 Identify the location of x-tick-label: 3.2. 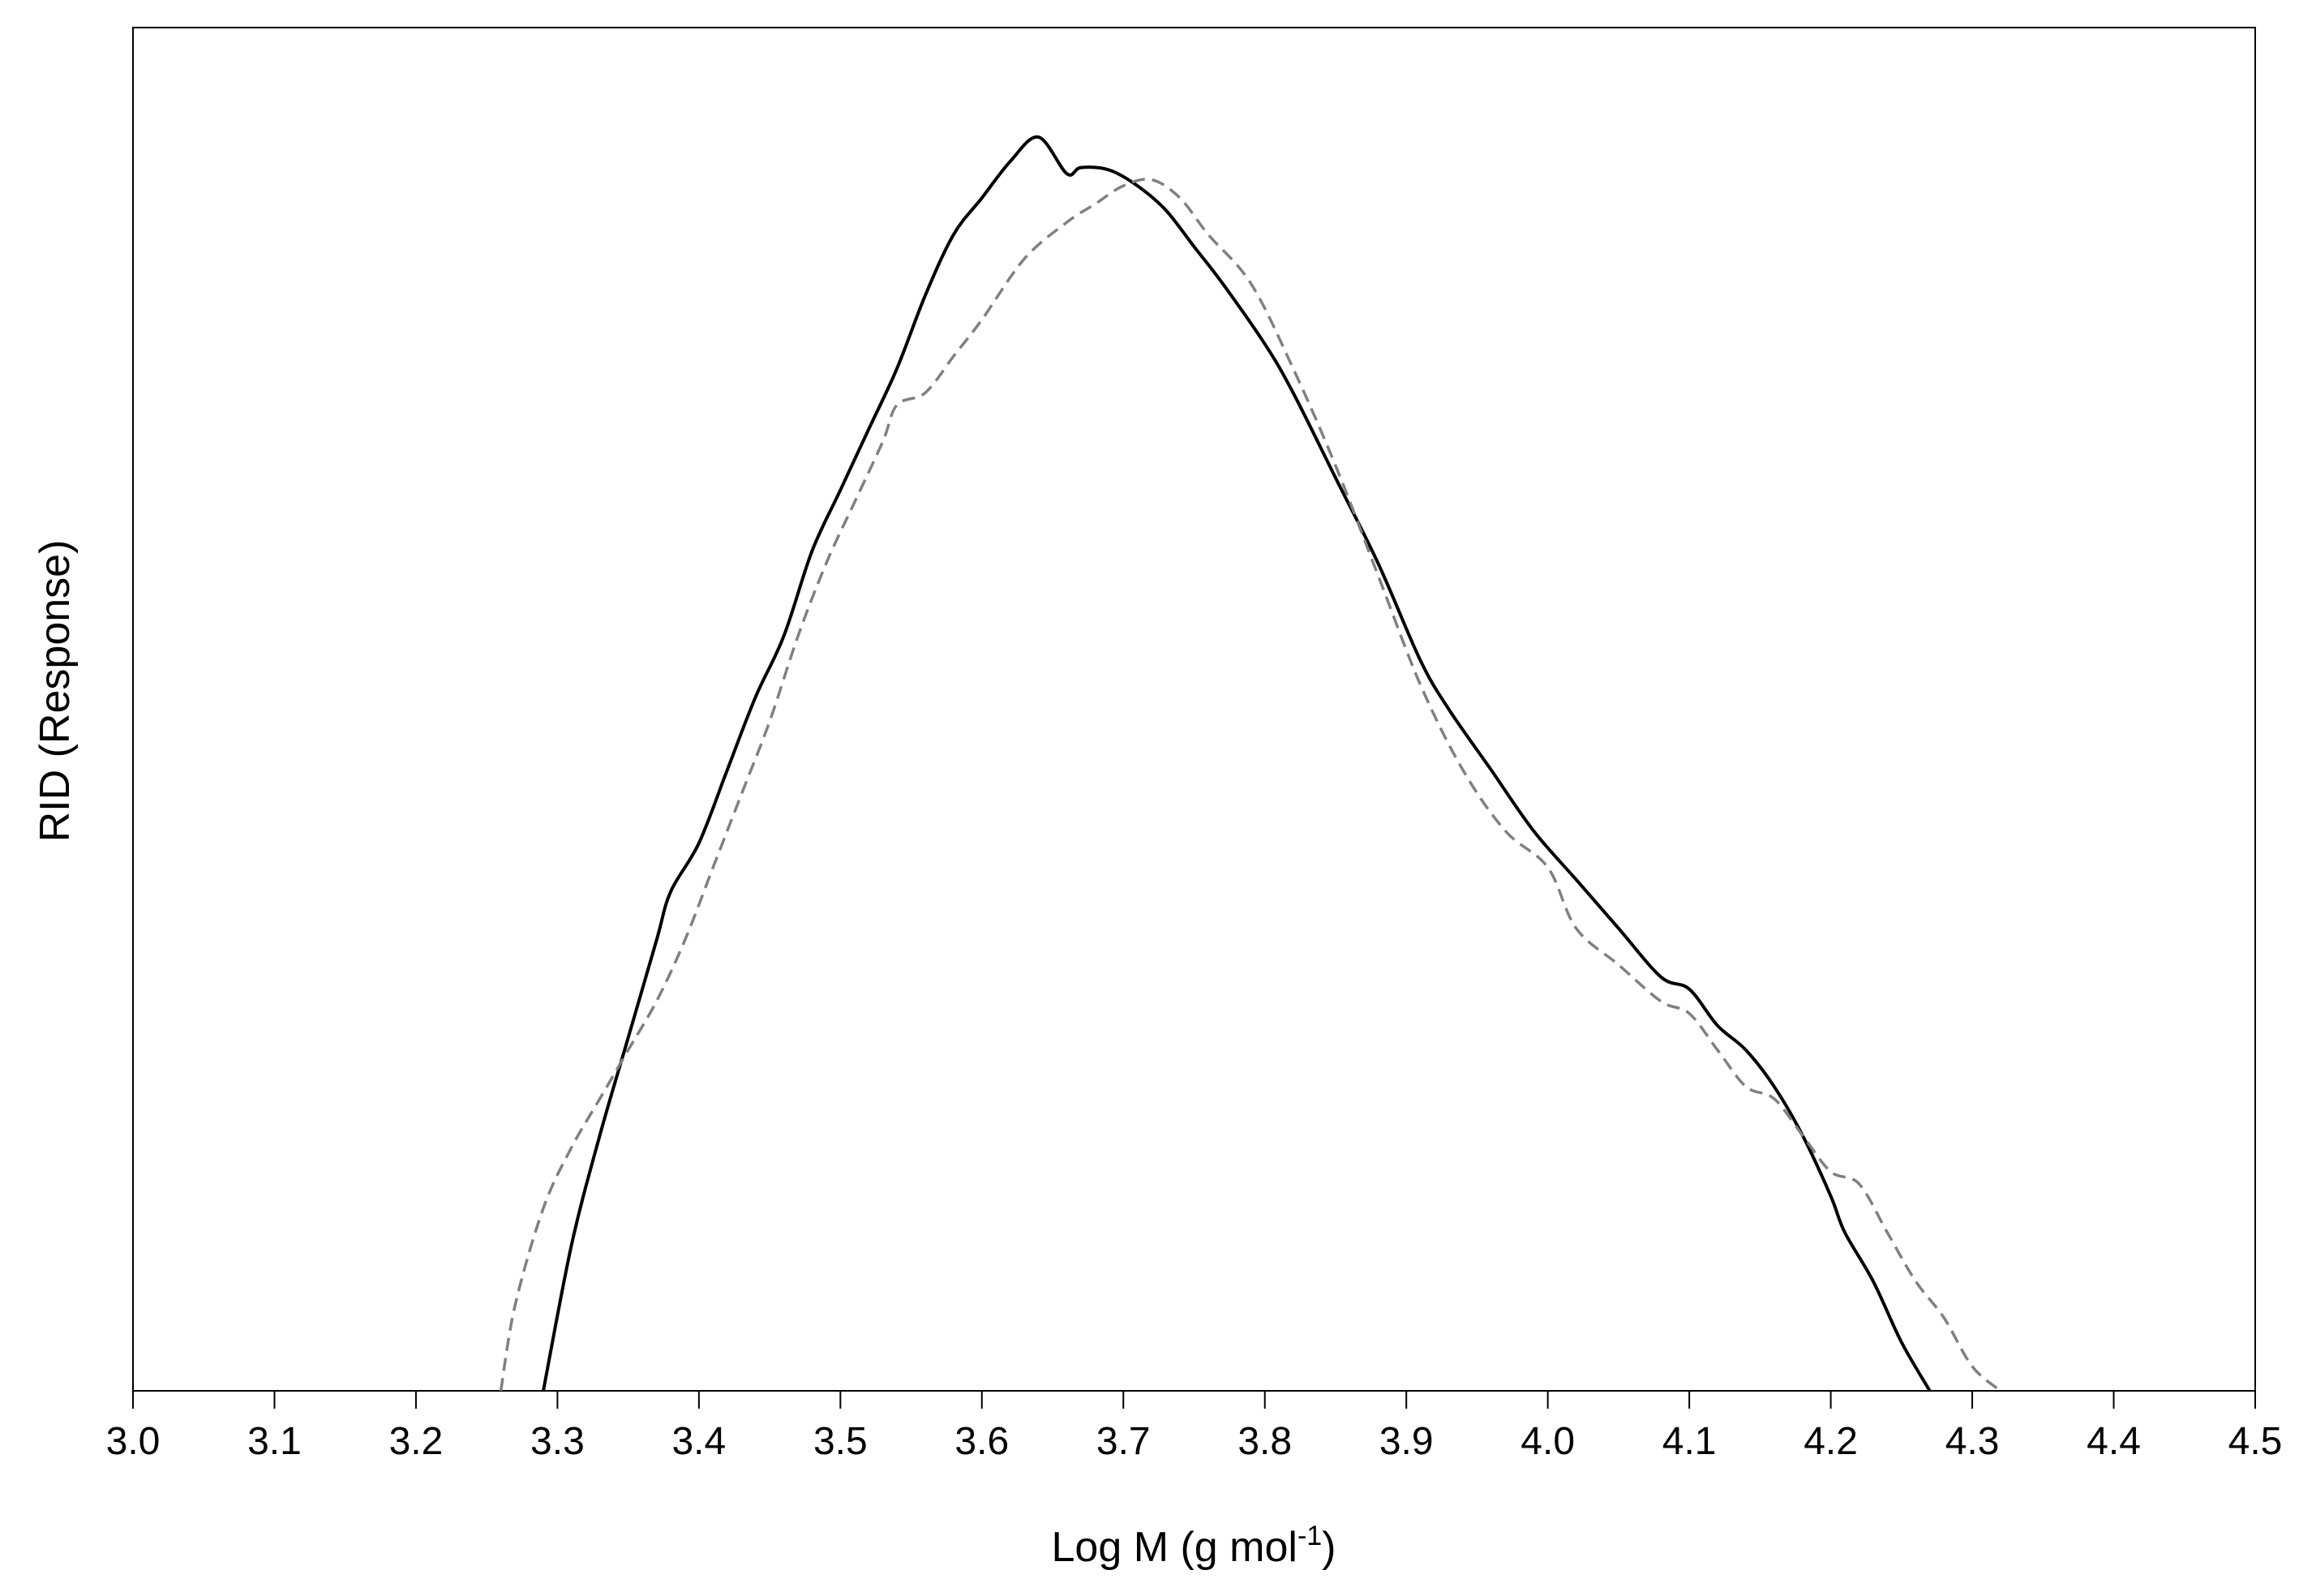
(416, 1441).